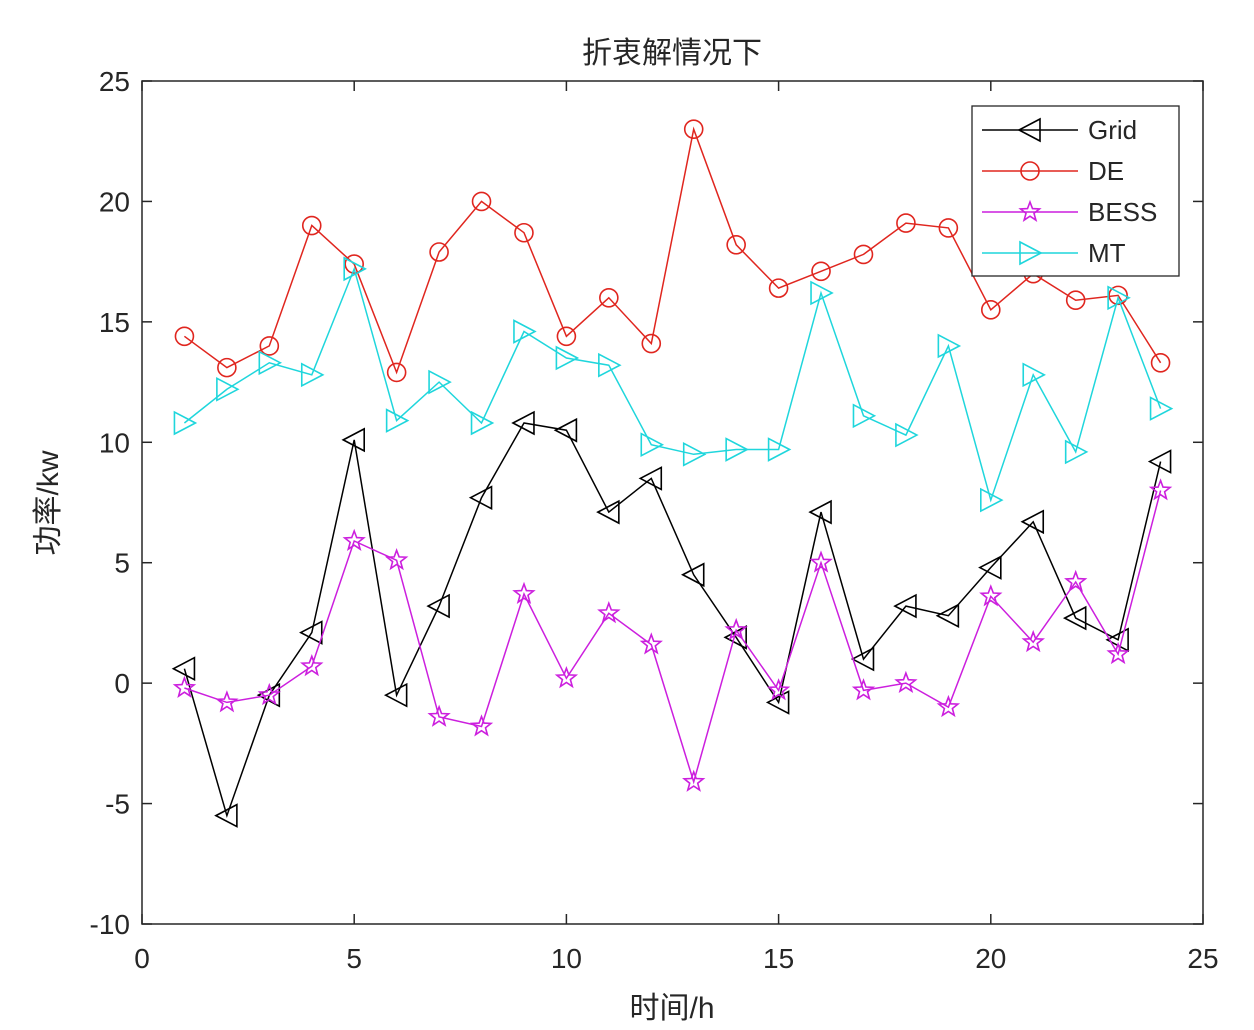 This screenshot has height=1030, width=1254. What do you see at coordinates (1059, 130) in the screenshot?
I see `legend-entry-grid: Grid` at bounding box center [1059, 130].